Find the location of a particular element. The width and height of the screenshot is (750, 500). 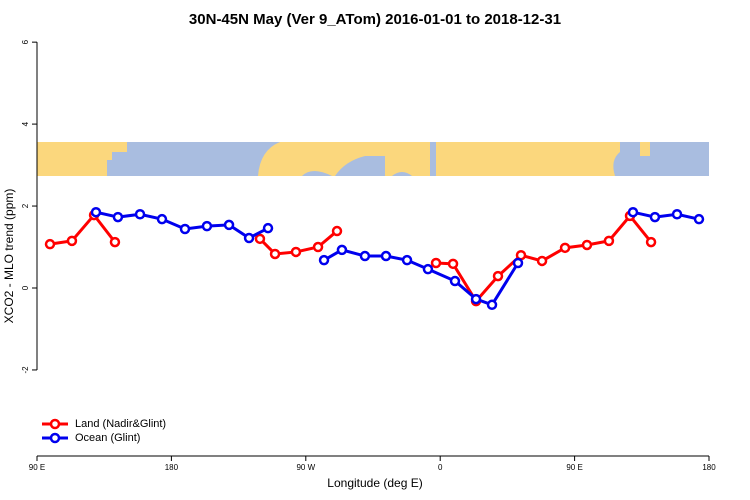

x-tick-label: 90 W is located at coordinates (305, 467).